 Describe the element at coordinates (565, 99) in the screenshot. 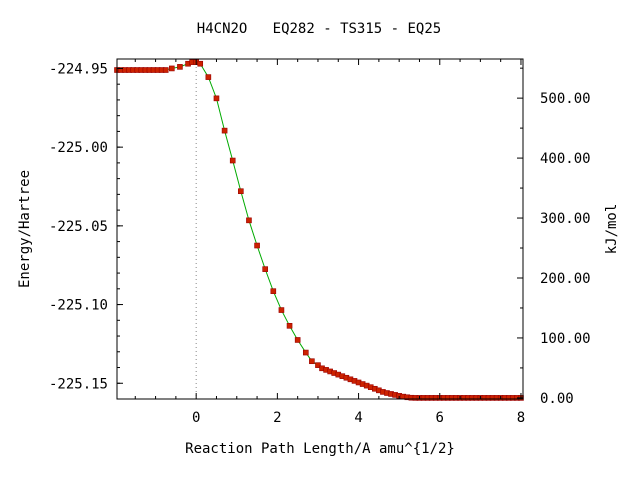

I see `y2-tick-label: 500.00` at that location.